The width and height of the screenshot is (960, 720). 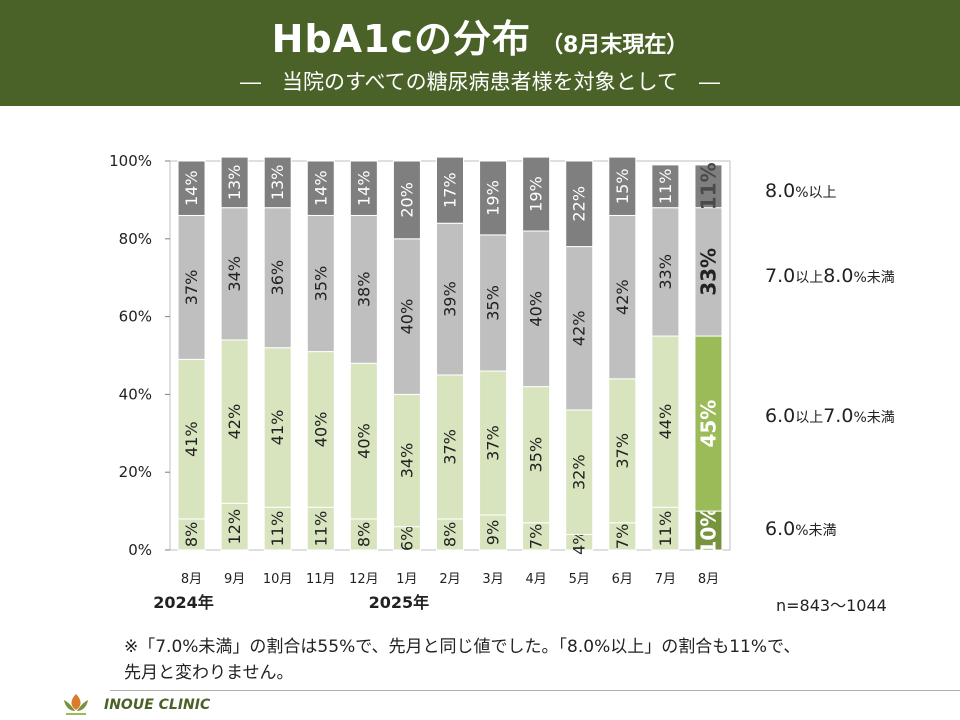 What do you see at coordinates (450, 190) in the screenshot?
I see `data-label: 17%` at bounding box center [450, 190].